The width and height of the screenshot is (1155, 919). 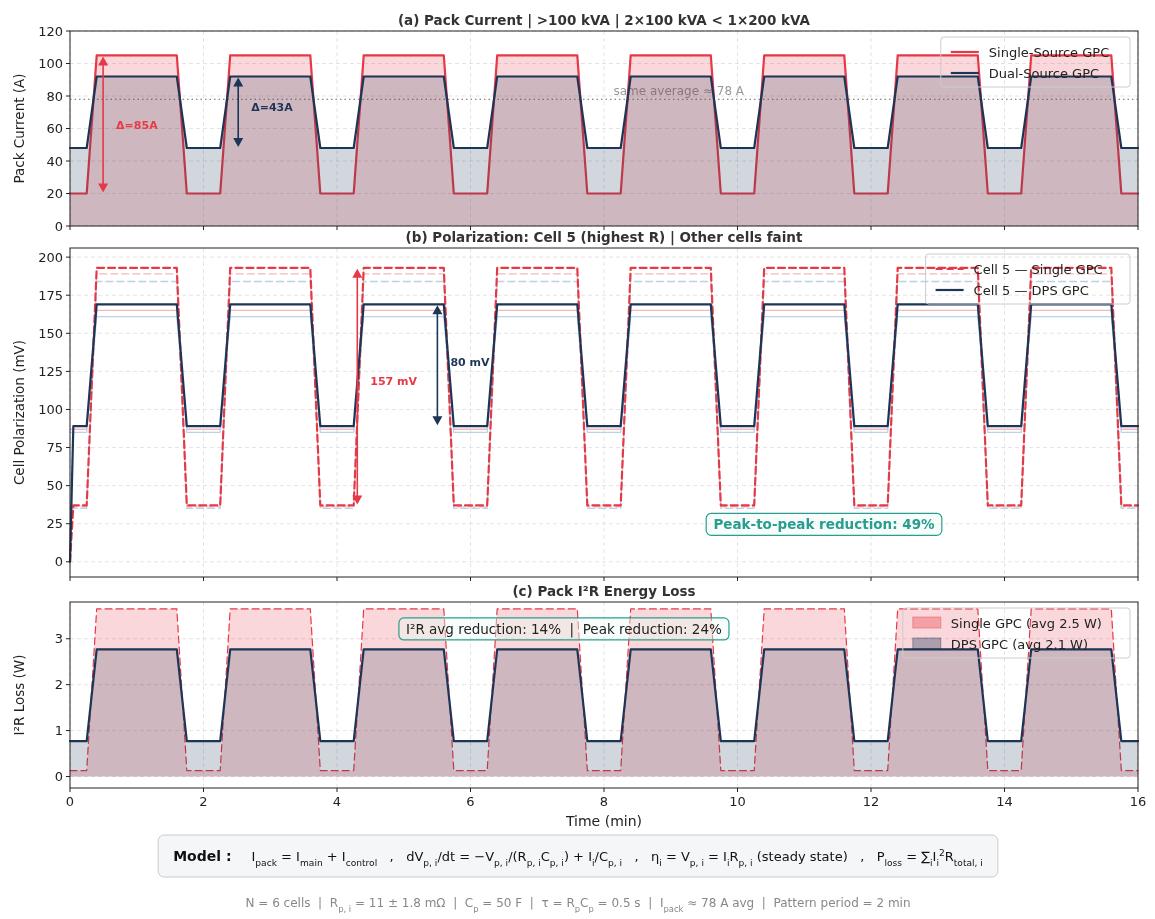 What do you see at coordinates (54, 524) in the screenshot?
I see `y-tick-label: 25` at bounding box center [54, 524].